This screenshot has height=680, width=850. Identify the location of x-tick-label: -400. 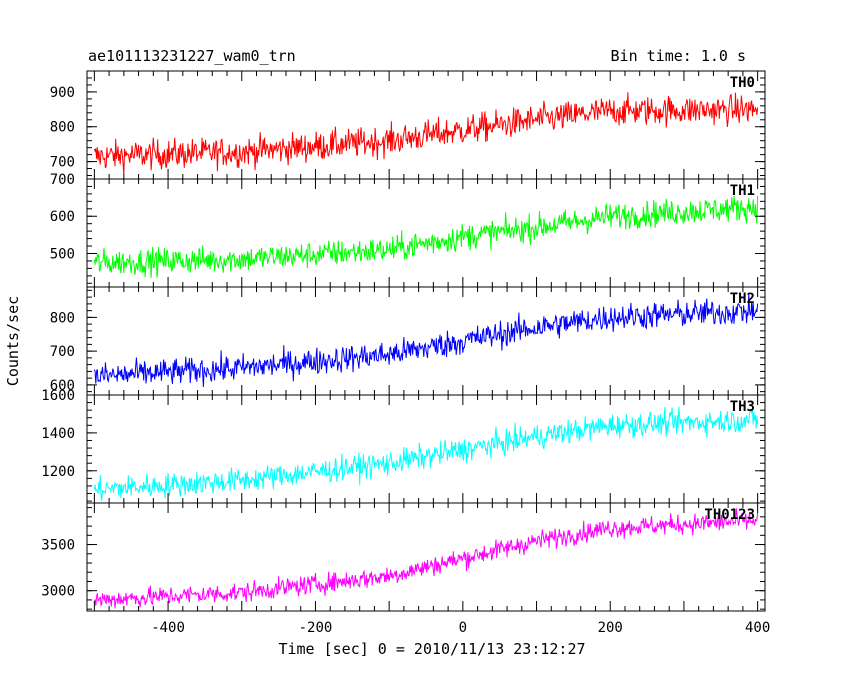
(168, 628).